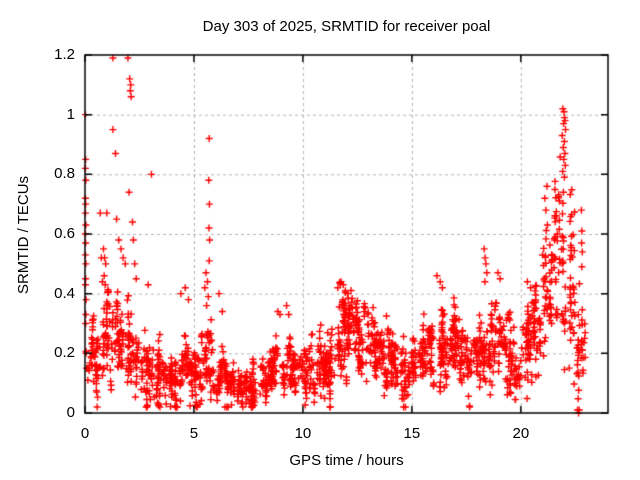 The height and width of the screenshot is (480, 640). I want to click on y-tick-label: 0, so click(70, 412).